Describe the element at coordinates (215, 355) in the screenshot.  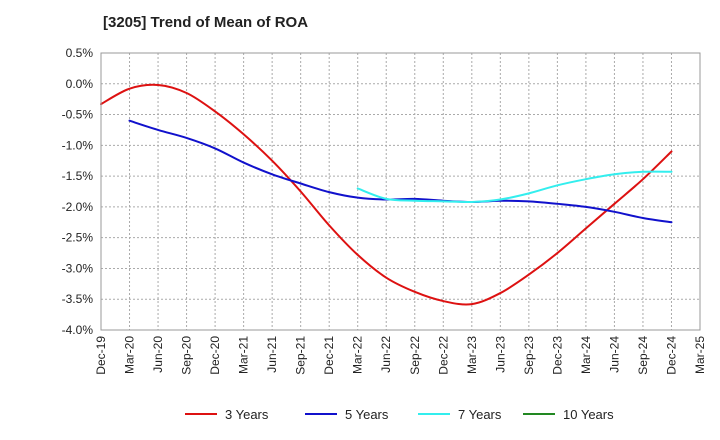
I see `x-tick-label: Dec-20` at that location.